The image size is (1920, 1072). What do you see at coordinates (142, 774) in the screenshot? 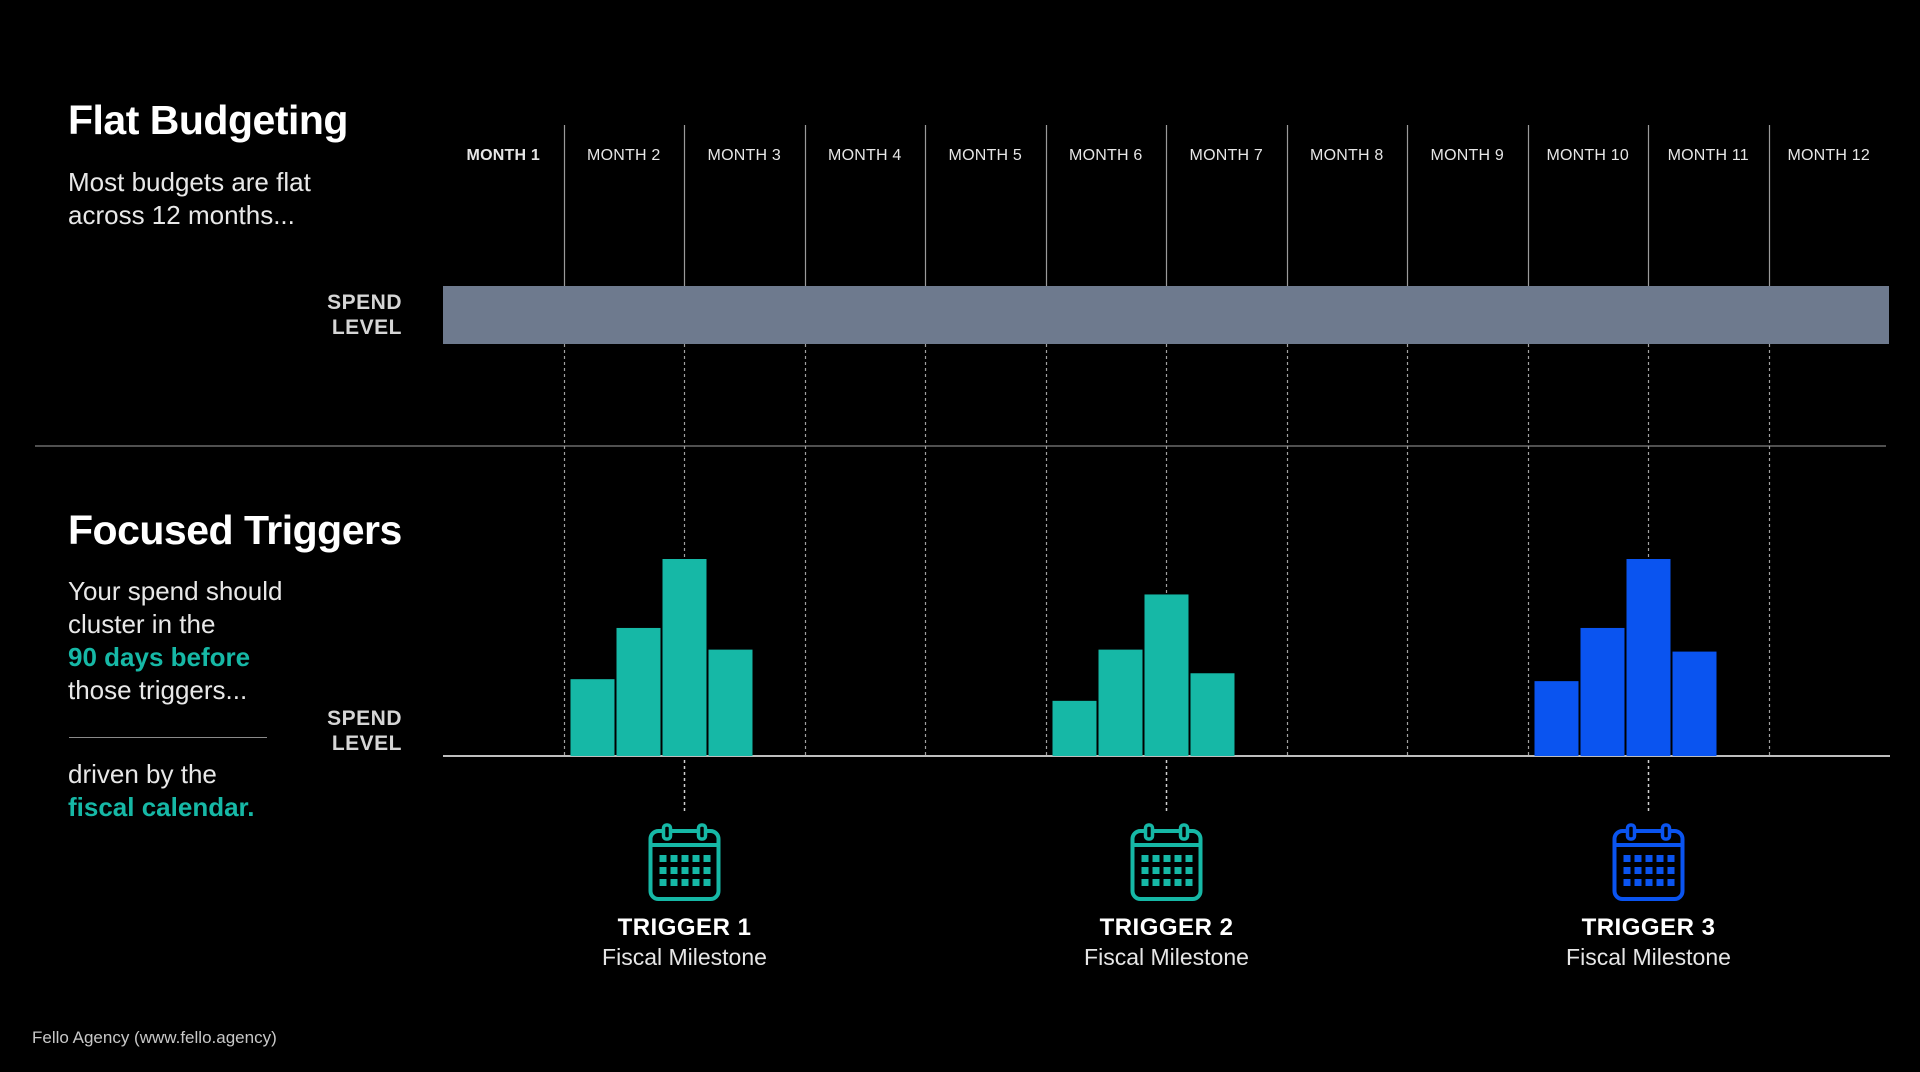
I see `driven-line-1: driven by the` at bounding box center [142, 774].